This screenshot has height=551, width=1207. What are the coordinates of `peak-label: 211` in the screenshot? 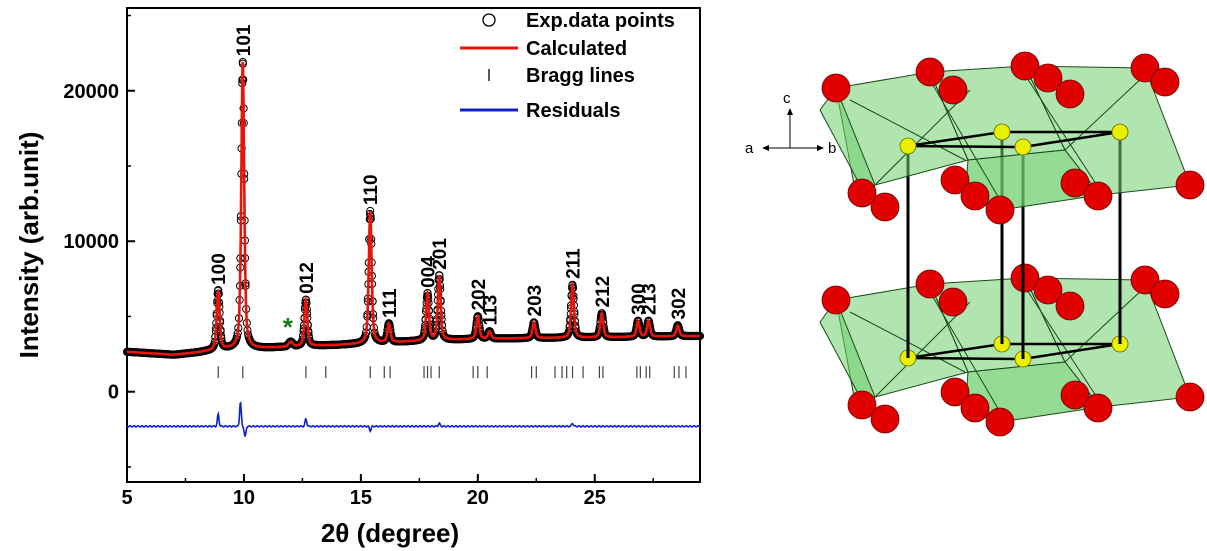 It's located at (574, 263).